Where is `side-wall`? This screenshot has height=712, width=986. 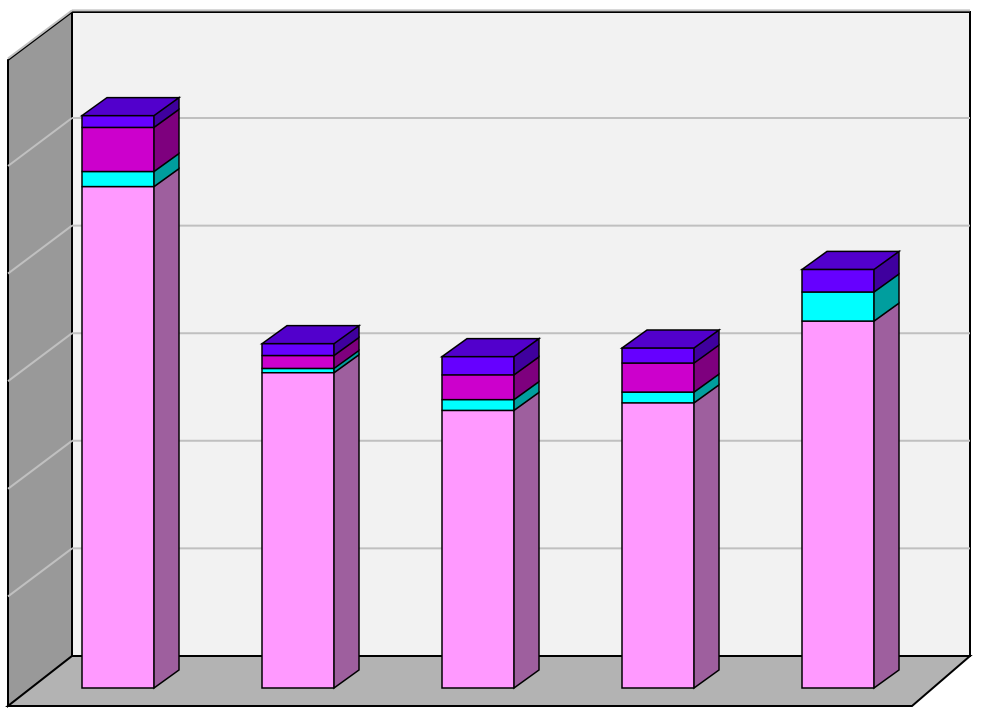 side-wall is located at coordinates (40, 359).